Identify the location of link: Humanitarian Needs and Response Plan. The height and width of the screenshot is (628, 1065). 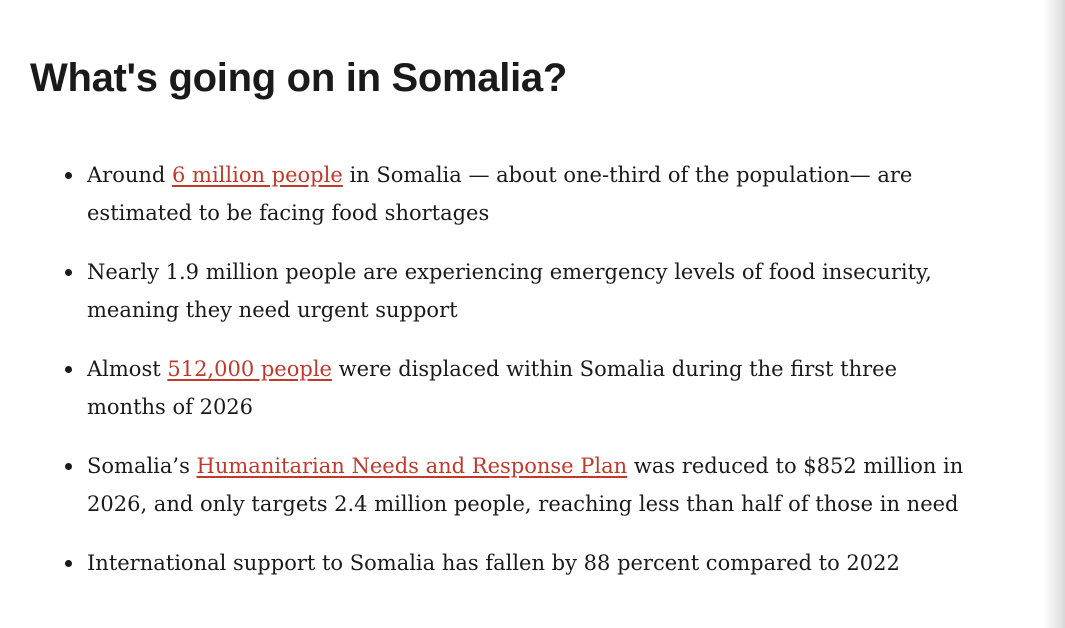
(412, 466).